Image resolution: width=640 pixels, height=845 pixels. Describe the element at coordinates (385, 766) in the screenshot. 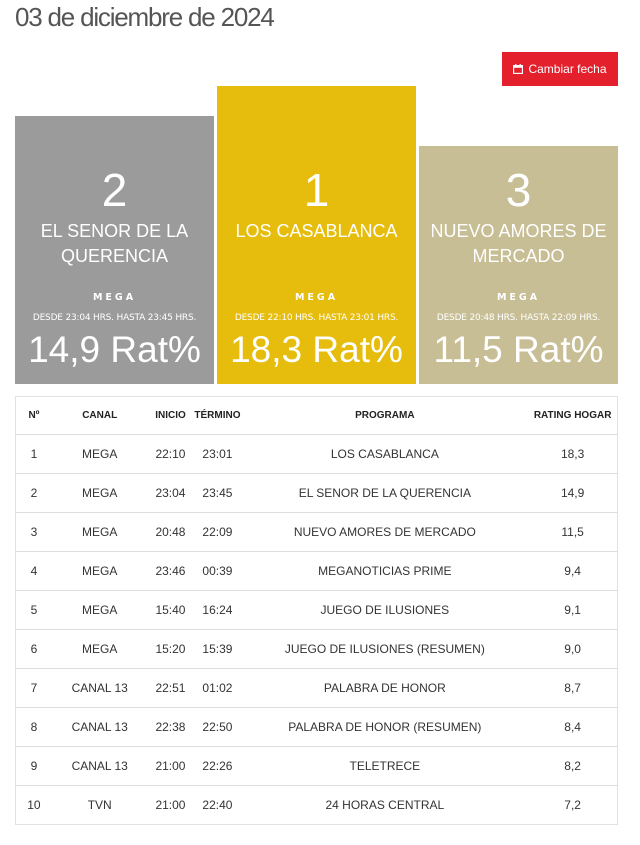

I see `cell-program: TELETRECE` at that location.